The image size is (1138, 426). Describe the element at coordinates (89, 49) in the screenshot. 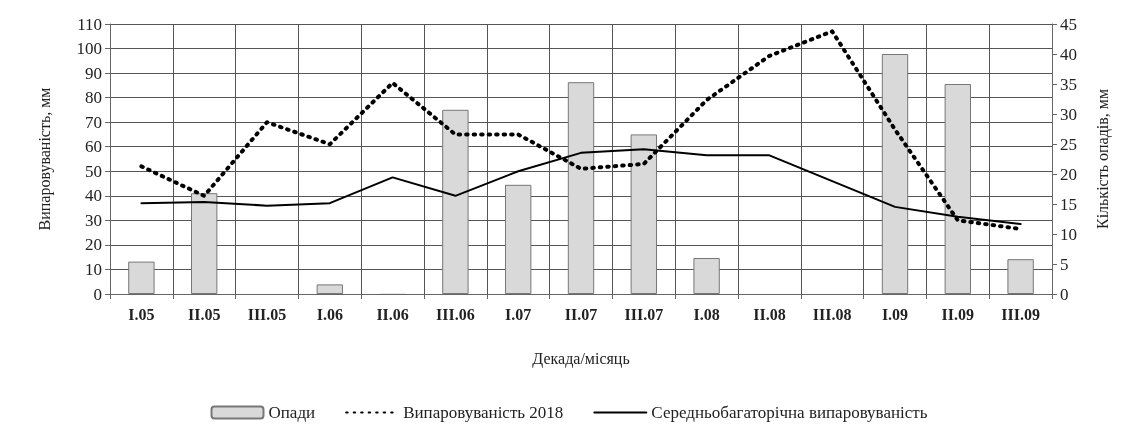

I see `y-tick-label: 100` at that location.